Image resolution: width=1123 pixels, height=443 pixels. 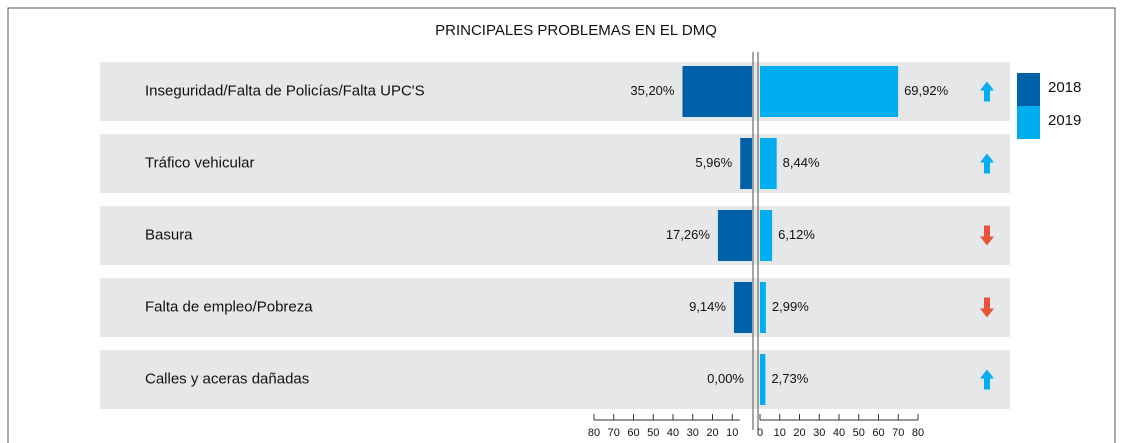 What do you see at coordinates (227, 378) in the screenshot?
I see `category-label: Calles y aceras dañadas` at bounding box center [227, 378].